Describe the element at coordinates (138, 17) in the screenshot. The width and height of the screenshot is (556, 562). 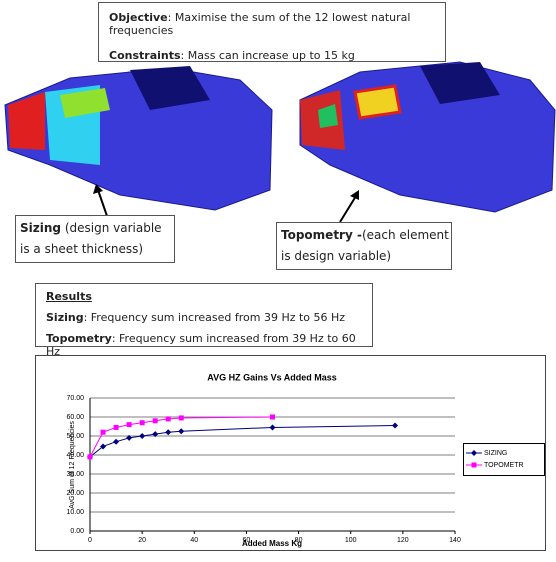
I see `label: Objective` at that location.